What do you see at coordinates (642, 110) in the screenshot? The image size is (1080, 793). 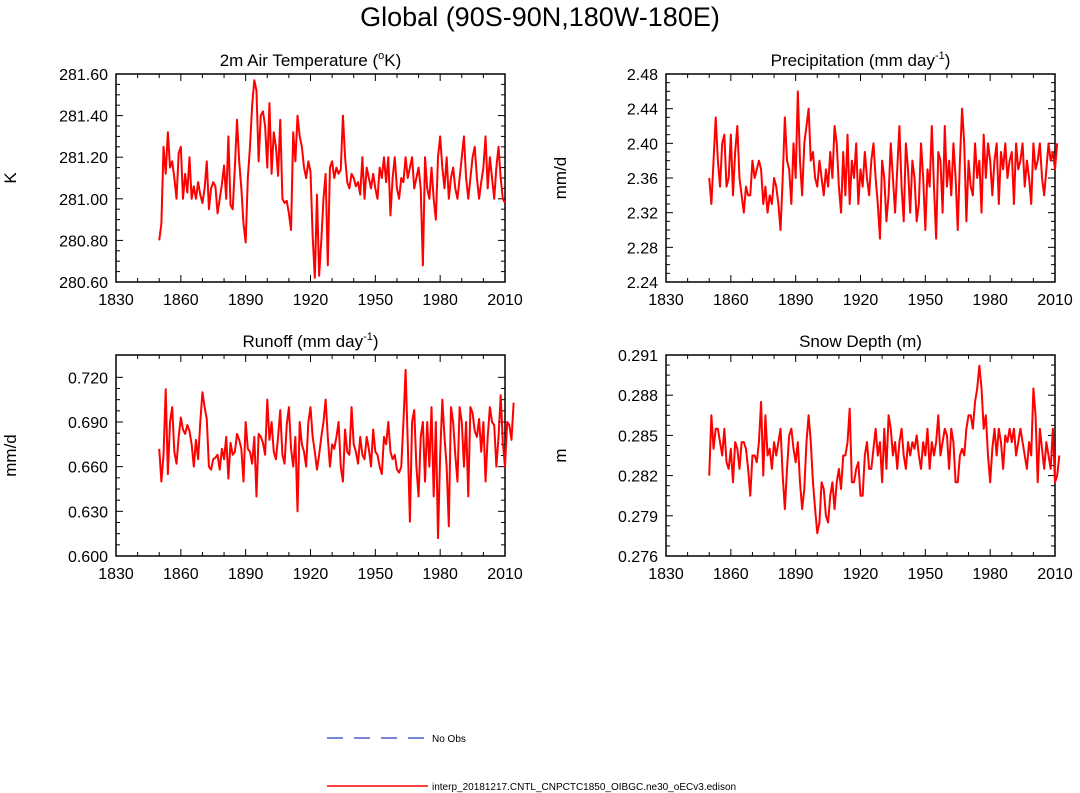 I see `y-tick-label: 2.44` at bounding box center [642, 110].